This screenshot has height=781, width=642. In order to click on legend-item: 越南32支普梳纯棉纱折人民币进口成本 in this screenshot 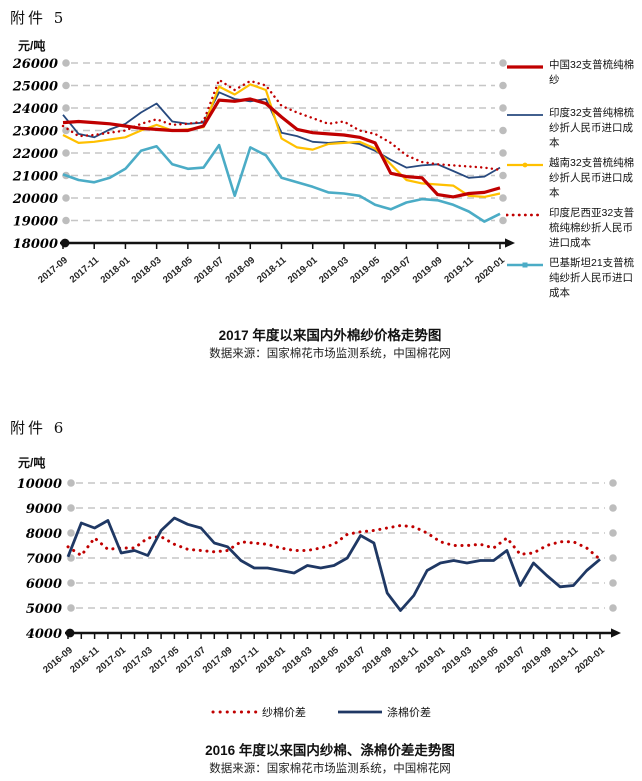, I will do `click(574, 178)`.